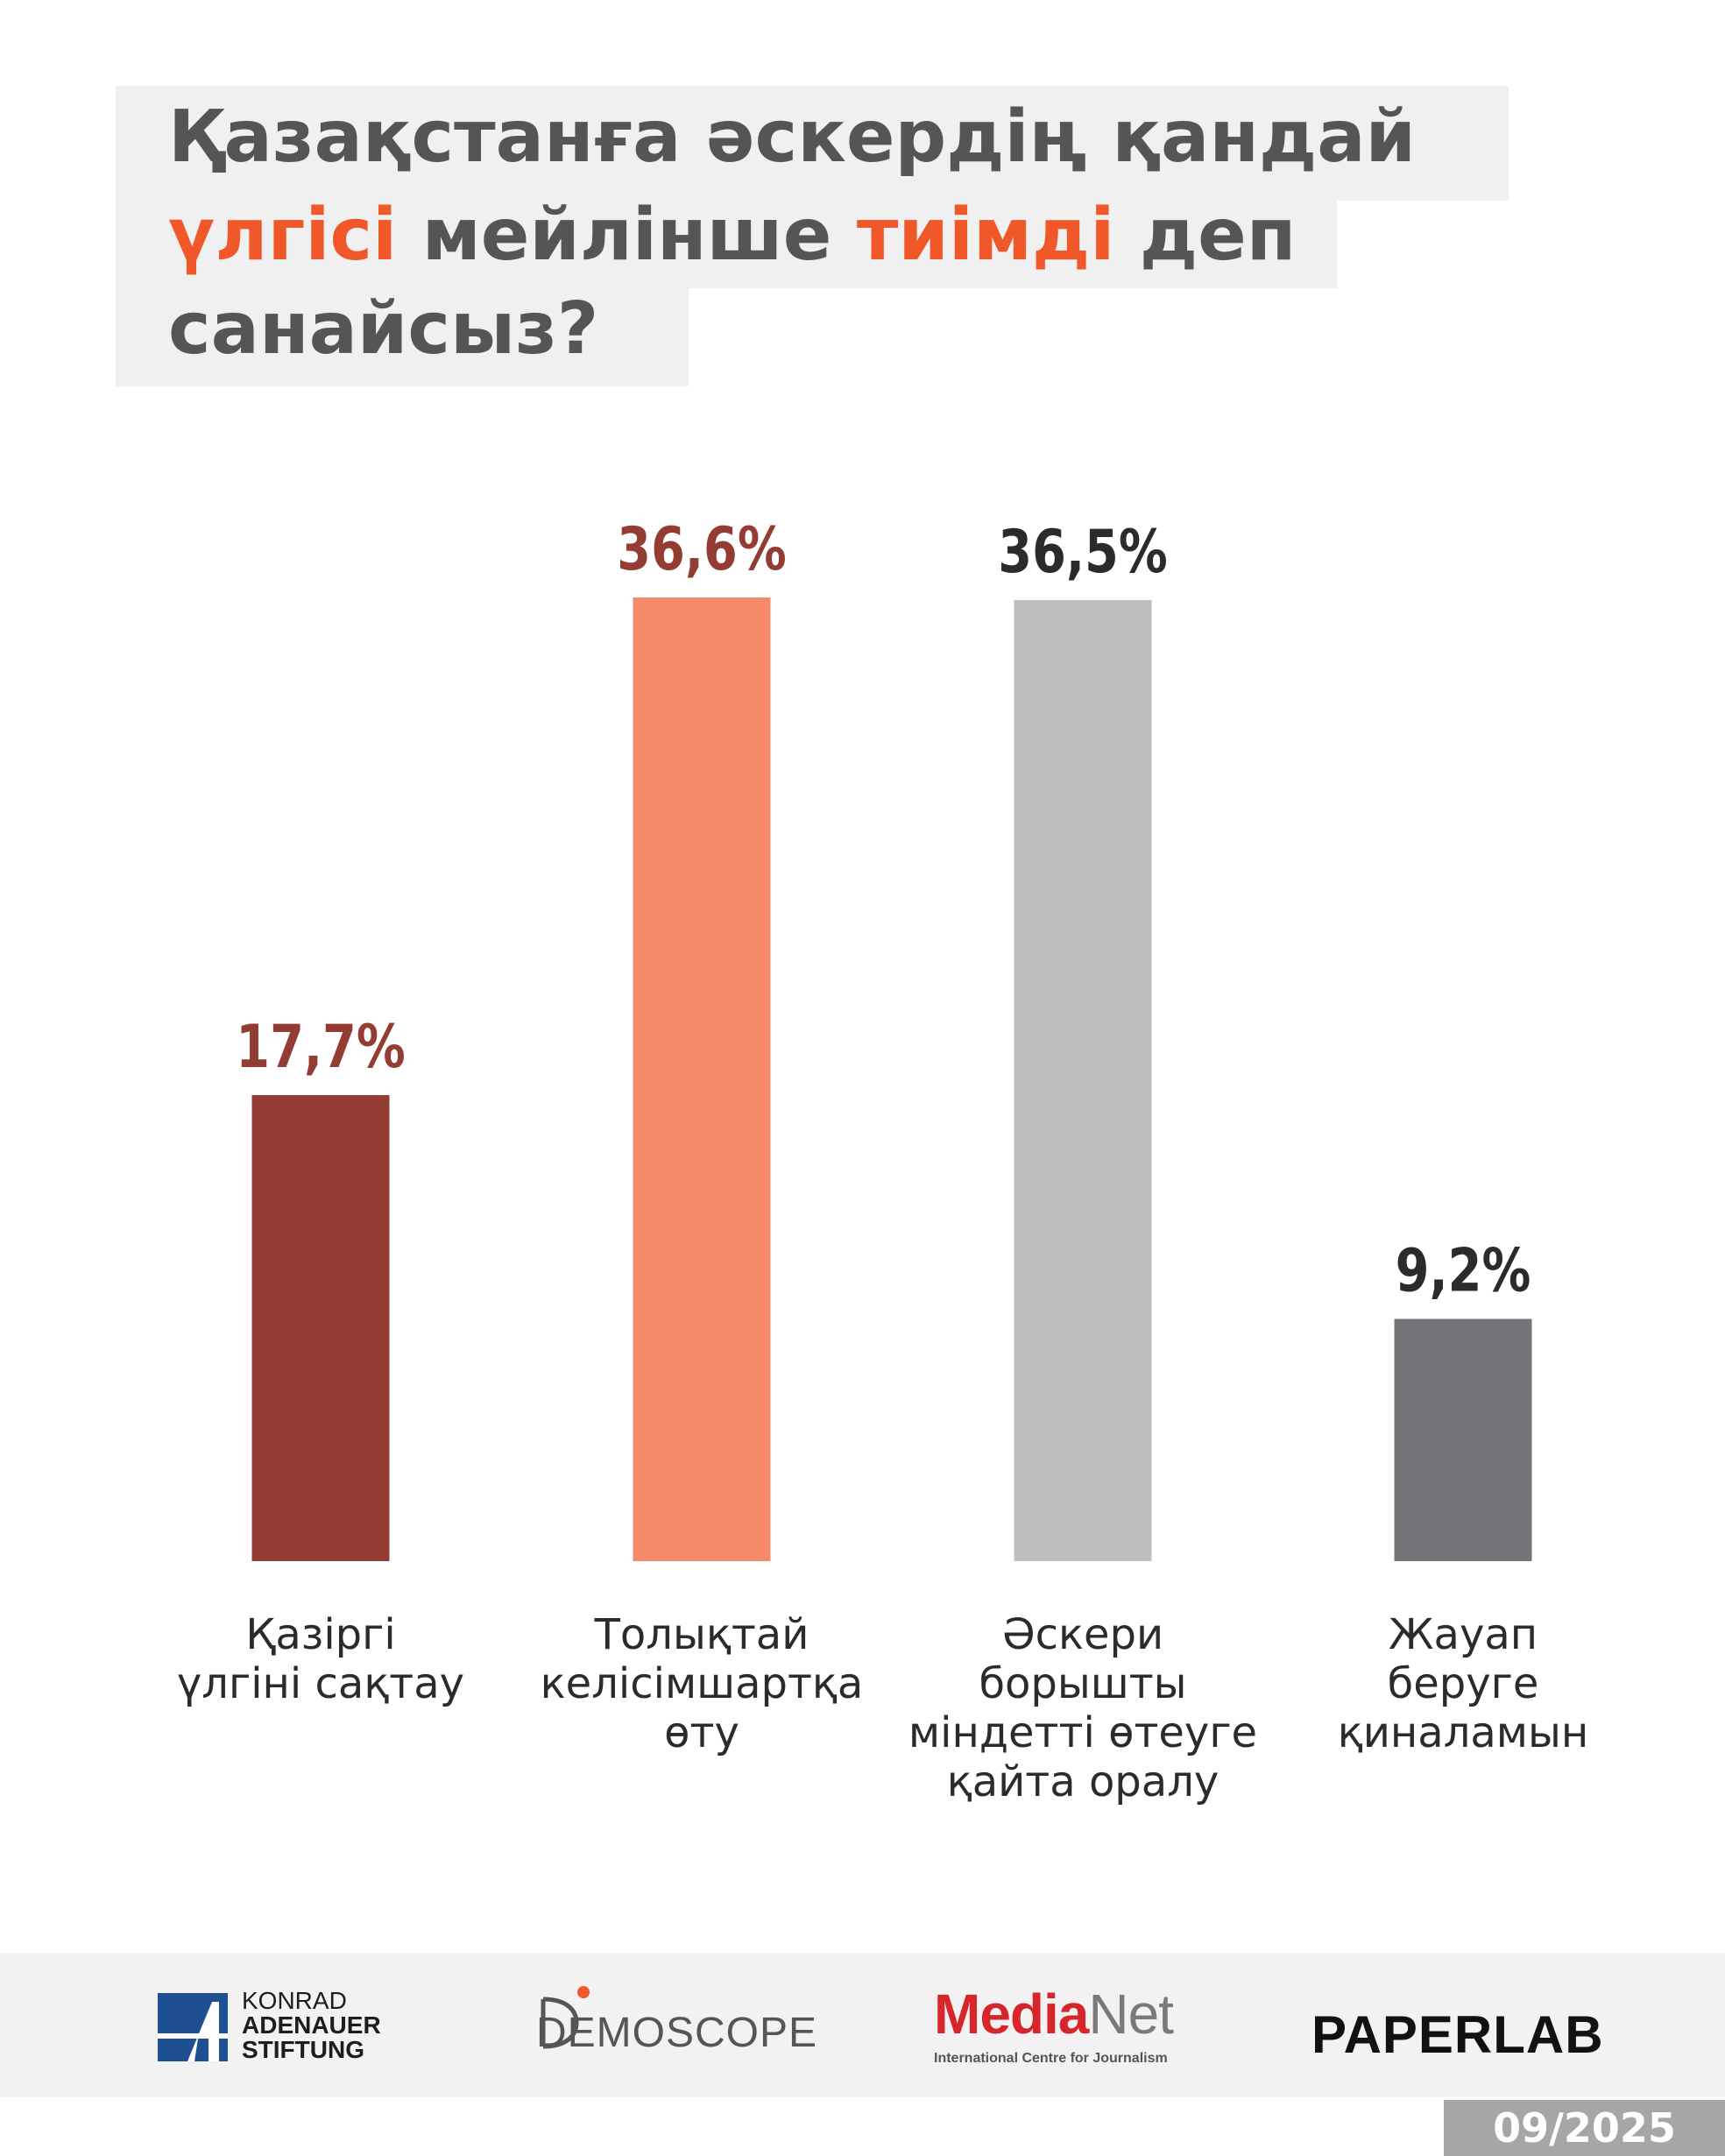 The image size is (1725, 2156). I want to click on category-label-line: Әскери, so click(1082, 1635).